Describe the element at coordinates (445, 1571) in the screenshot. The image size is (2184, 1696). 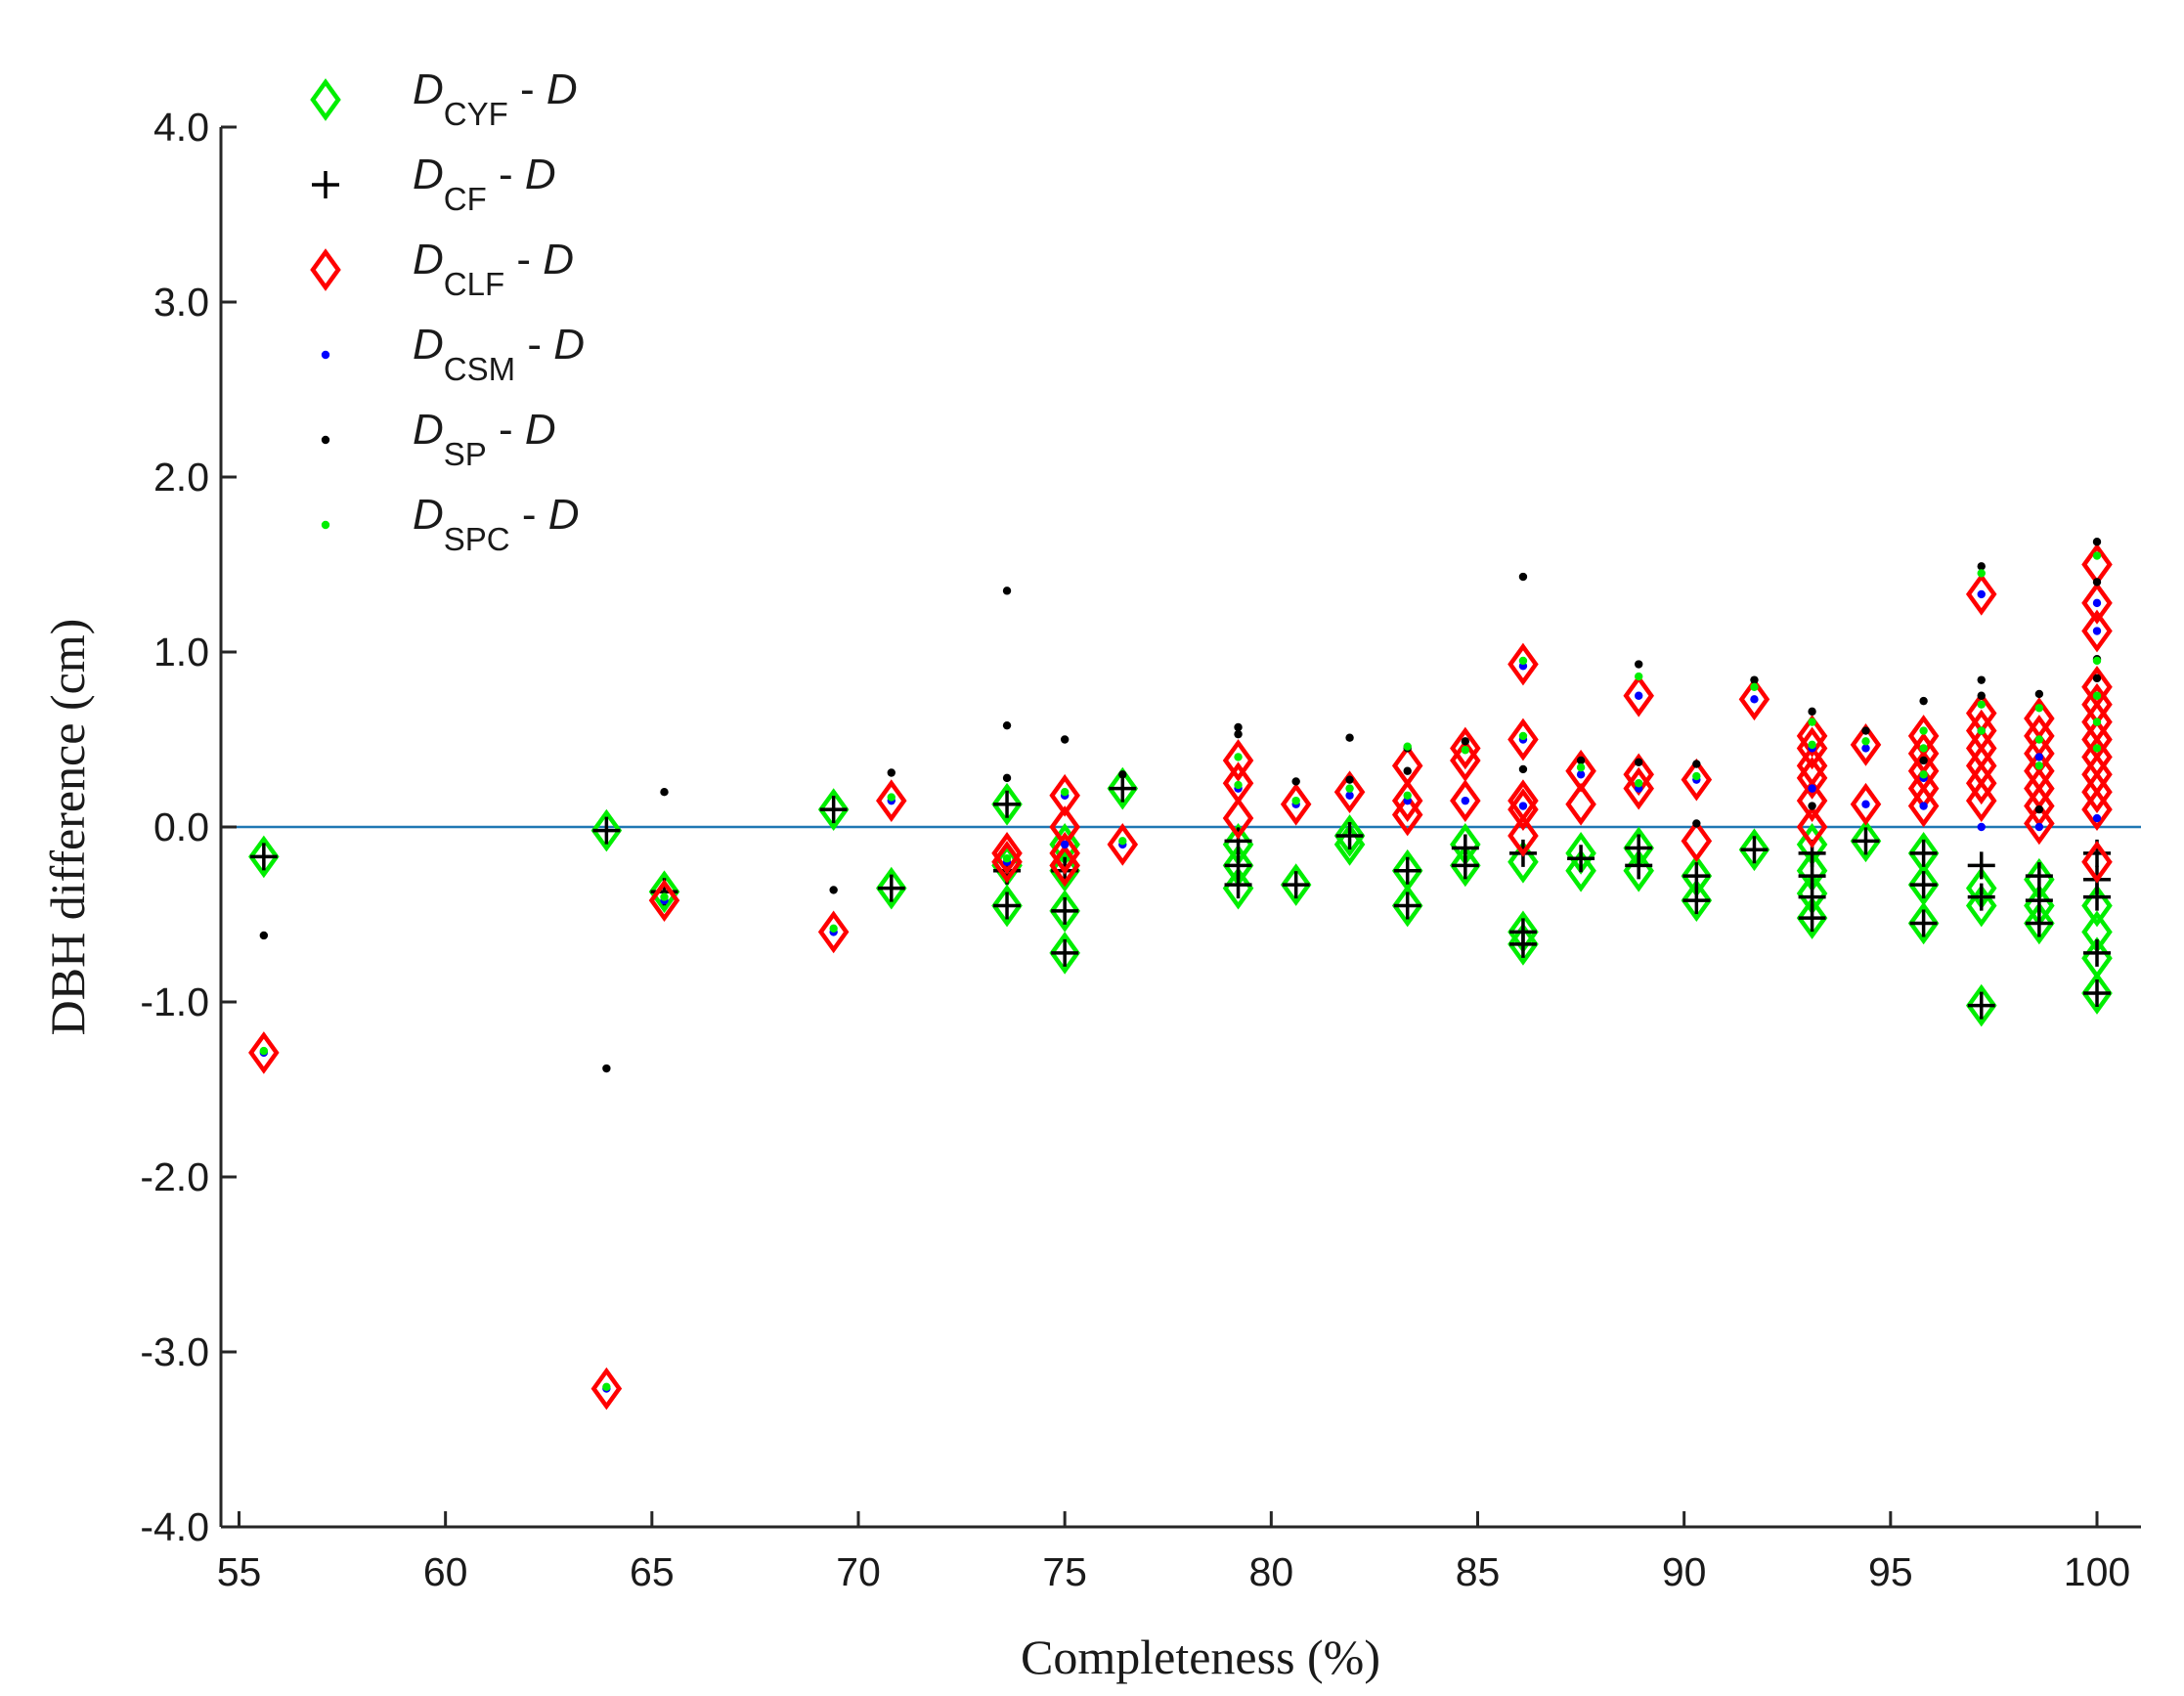
I see `x-tick-label: 60` at that location.